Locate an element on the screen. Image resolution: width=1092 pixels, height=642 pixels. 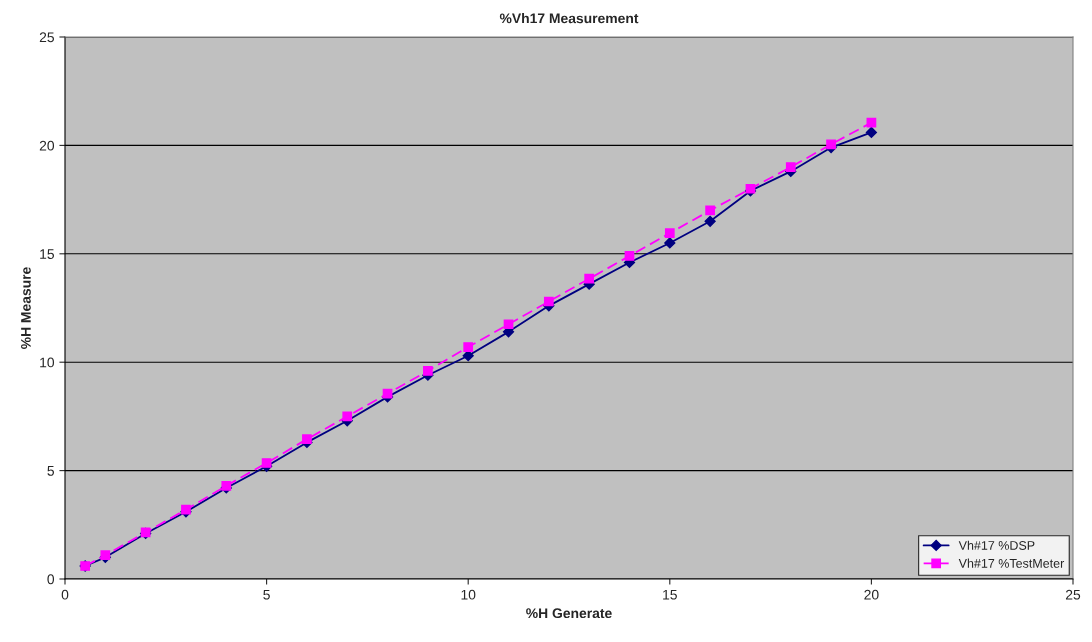
x-tick-label: 10 is located at coordinates (468, 594).